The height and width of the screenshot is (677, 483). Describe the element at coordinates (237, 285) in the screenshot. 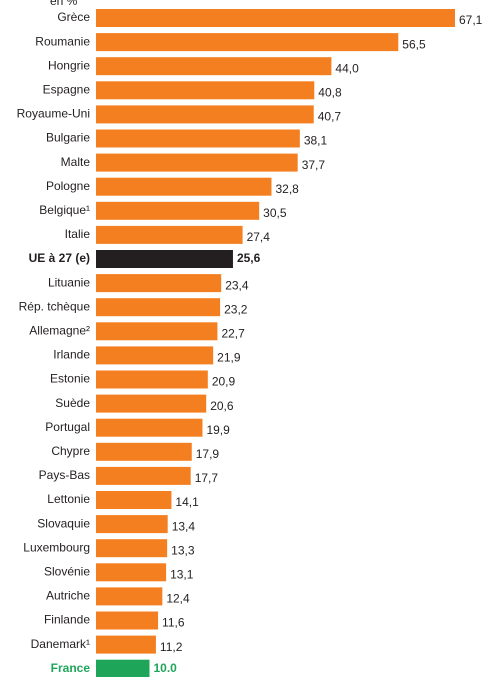

I see `value-label: 23,4` at that location.